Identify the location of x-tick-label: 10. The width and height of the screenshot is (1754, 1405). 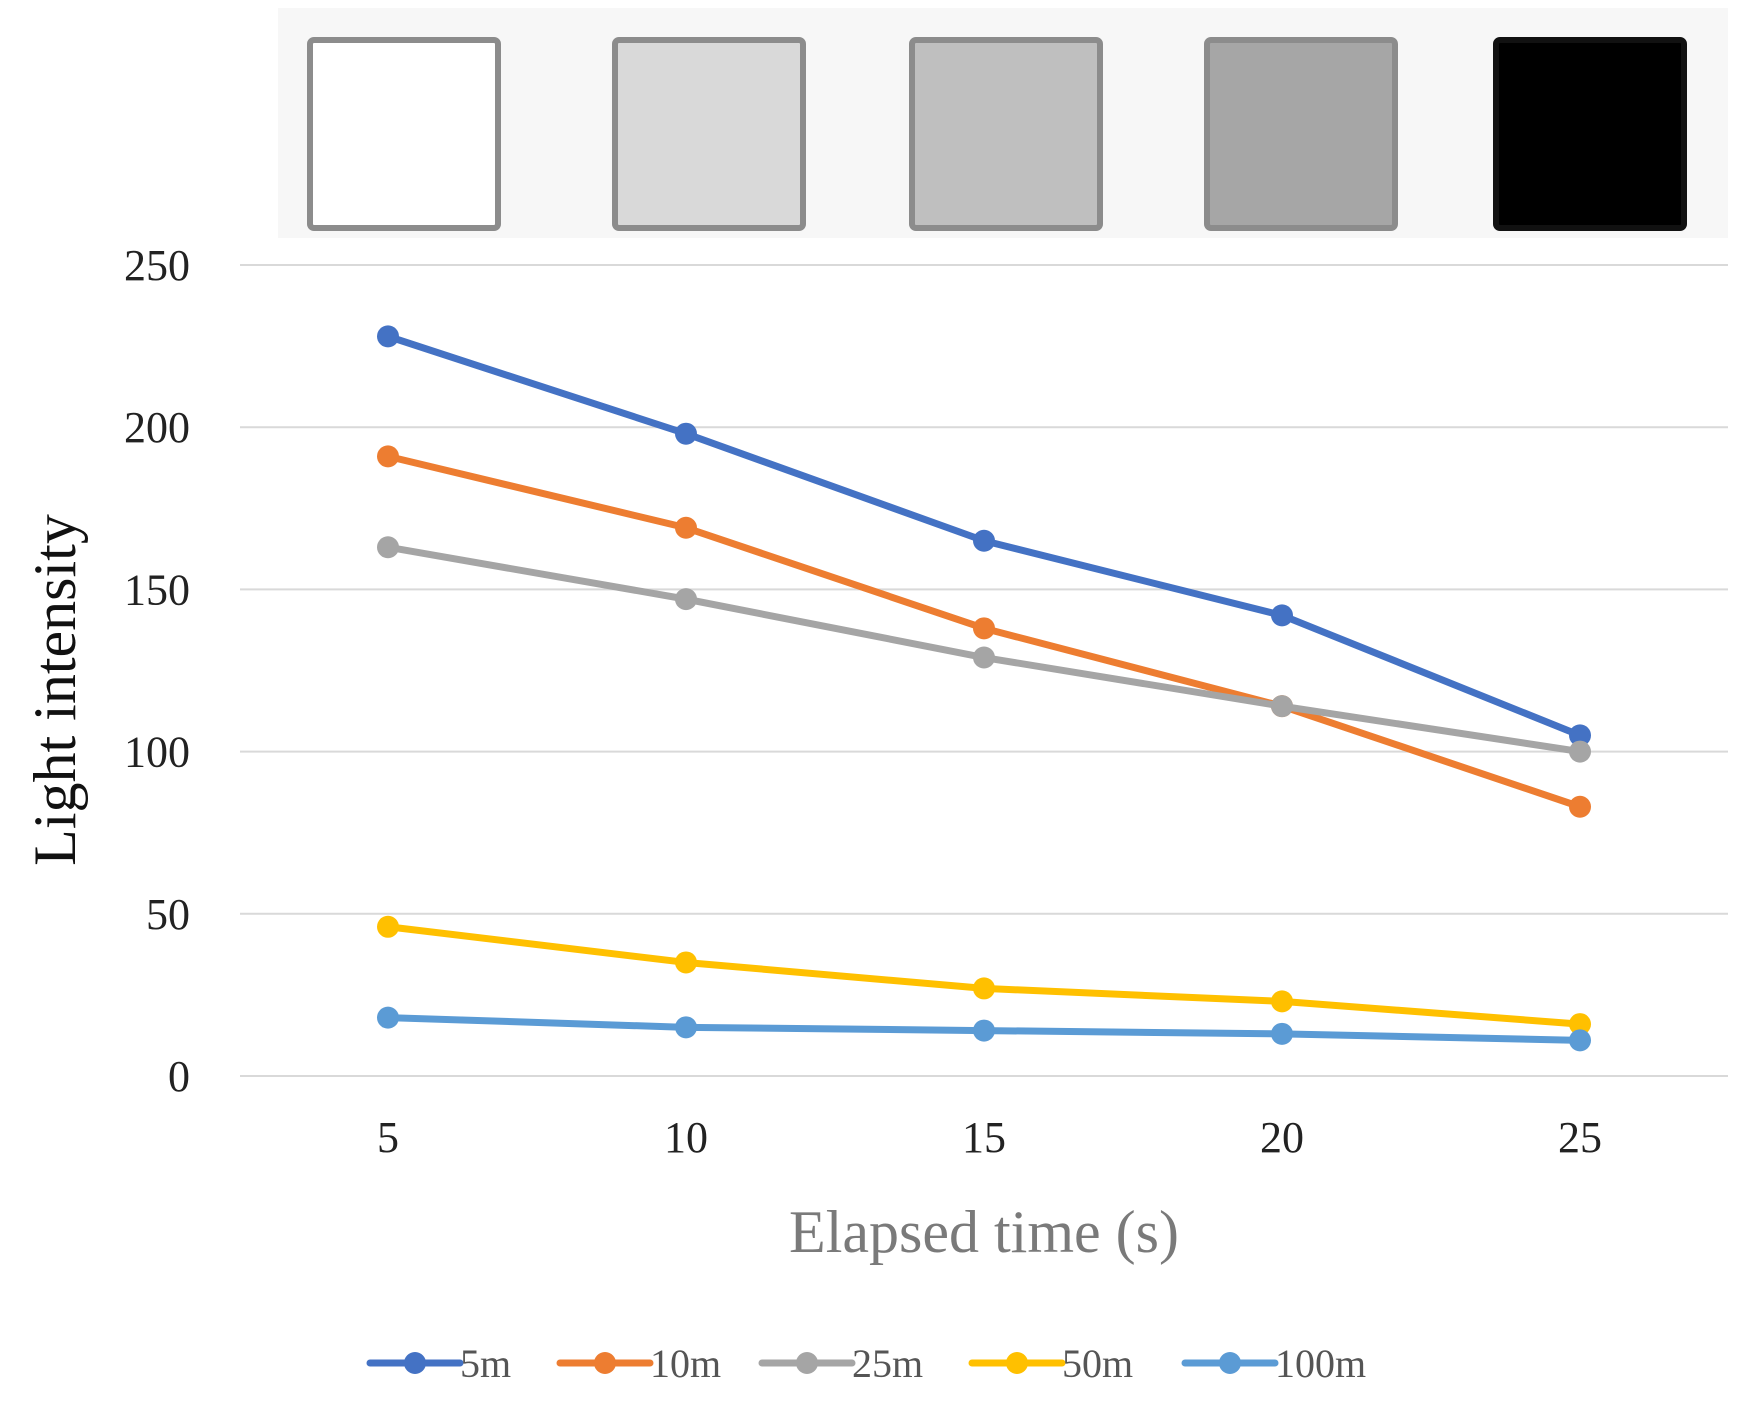
(686, 1137).